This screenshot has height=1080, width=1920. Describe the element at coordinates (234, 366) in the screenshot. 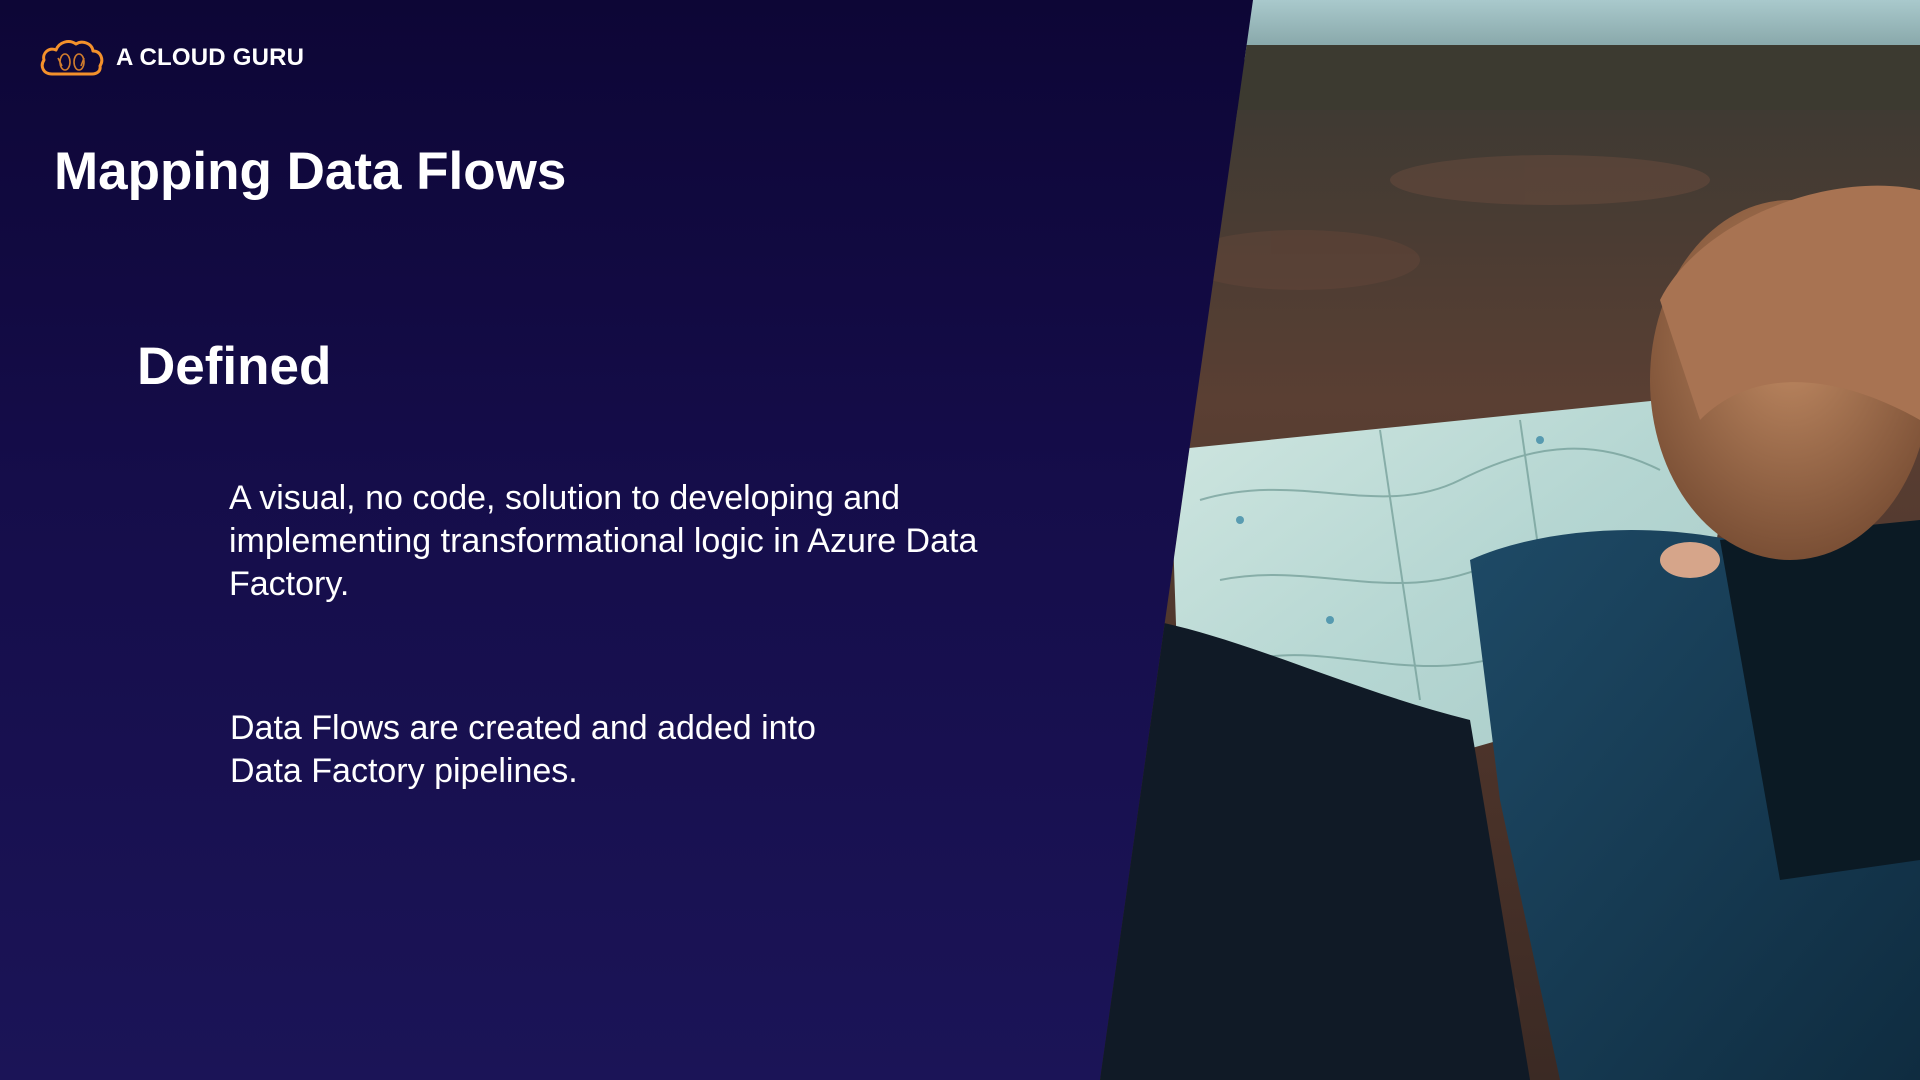

I see `section-heading: Defined` at that location.